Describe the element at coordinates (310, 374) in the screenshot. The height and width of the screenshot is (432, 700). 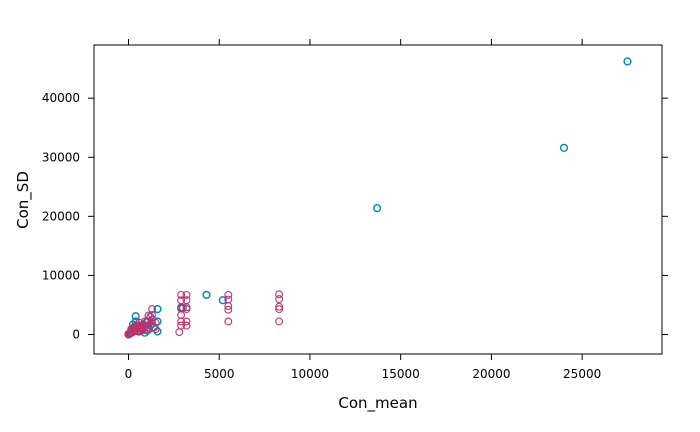
I see `x-tick-label: 10000` at that location.